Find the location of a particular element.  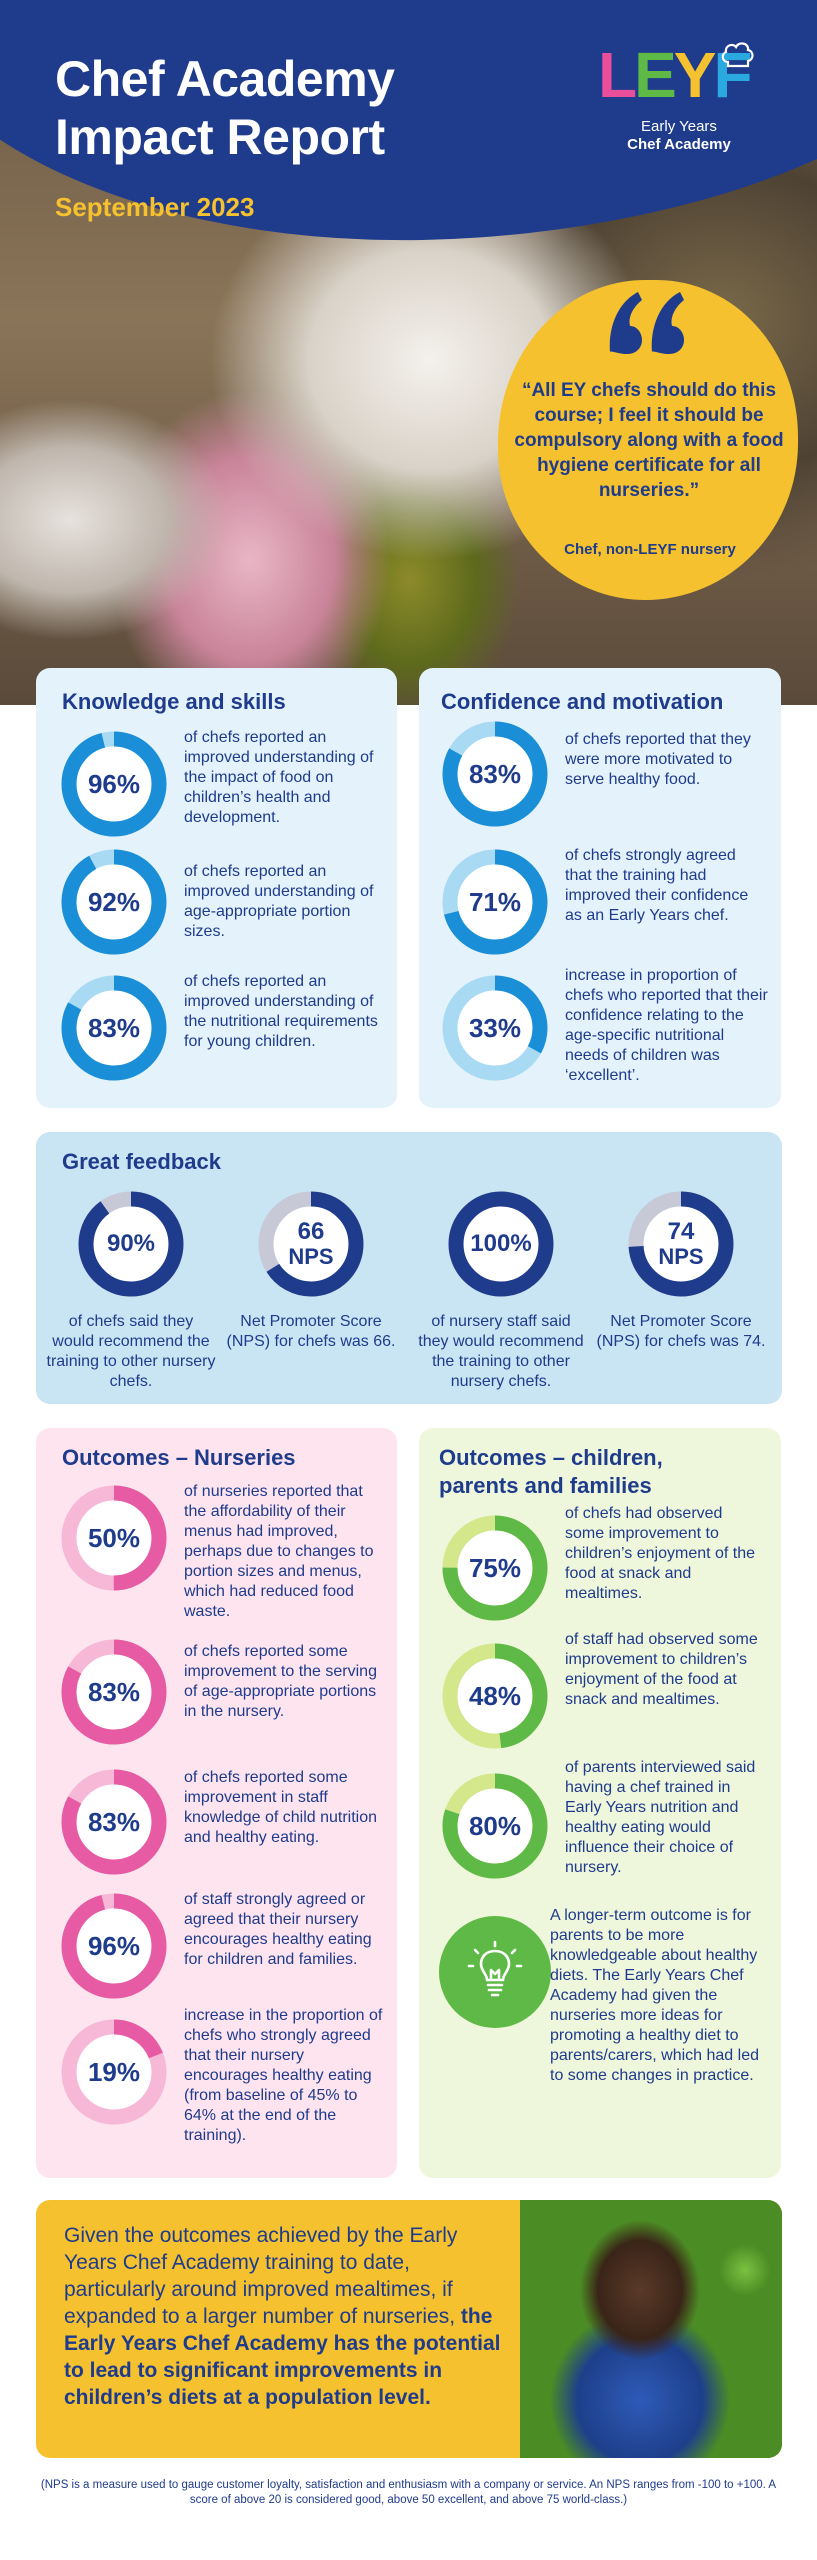

outcomes-nurseries-title: Outcomes – Nurseries is located at coordinates (179, 1457).